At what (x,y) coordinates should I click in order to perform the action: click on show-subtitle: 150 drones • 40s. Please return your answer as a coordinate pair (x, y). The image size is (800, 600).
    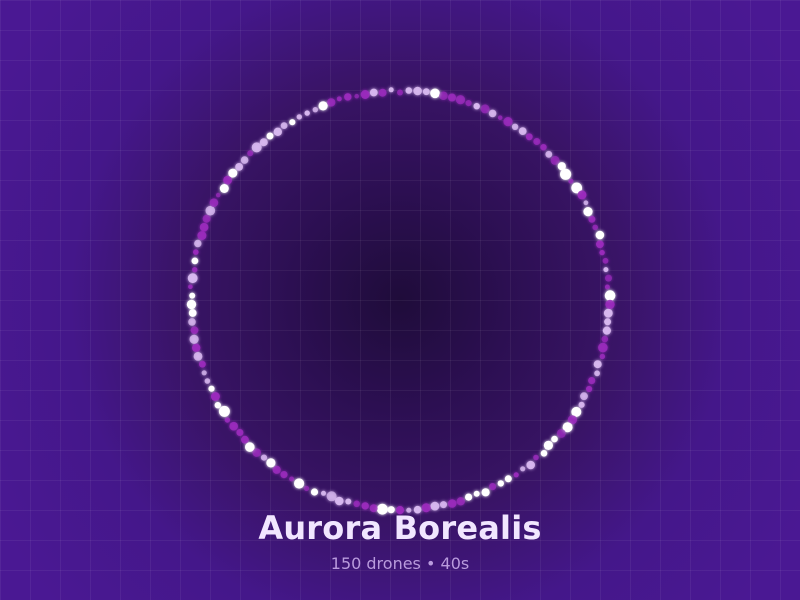
    Looking at the image, I should click on (400, 564).